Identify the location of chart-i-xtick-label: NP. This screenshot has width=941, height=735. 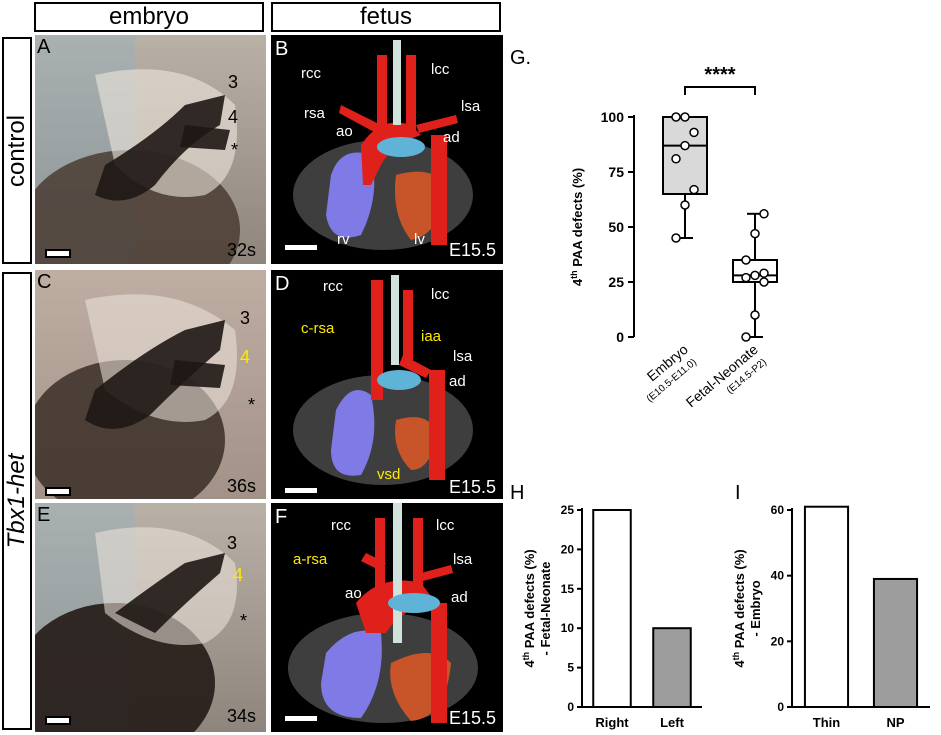
(895, 722).